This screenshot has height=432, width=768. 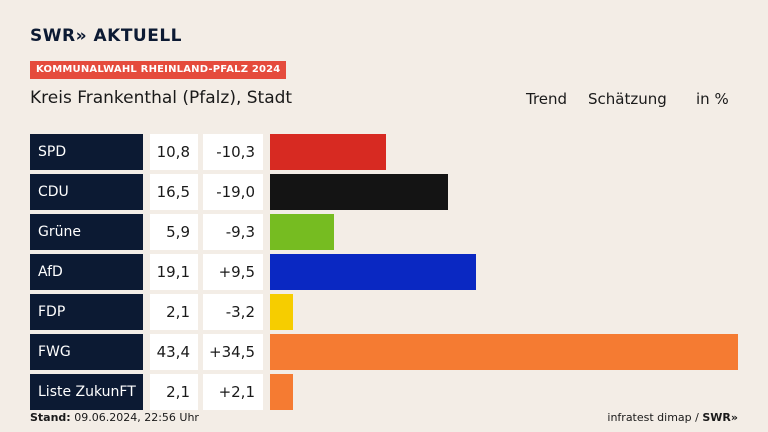 I want to click on result-row: SPD 10,8 -10,3, so click(x=384, y=152).